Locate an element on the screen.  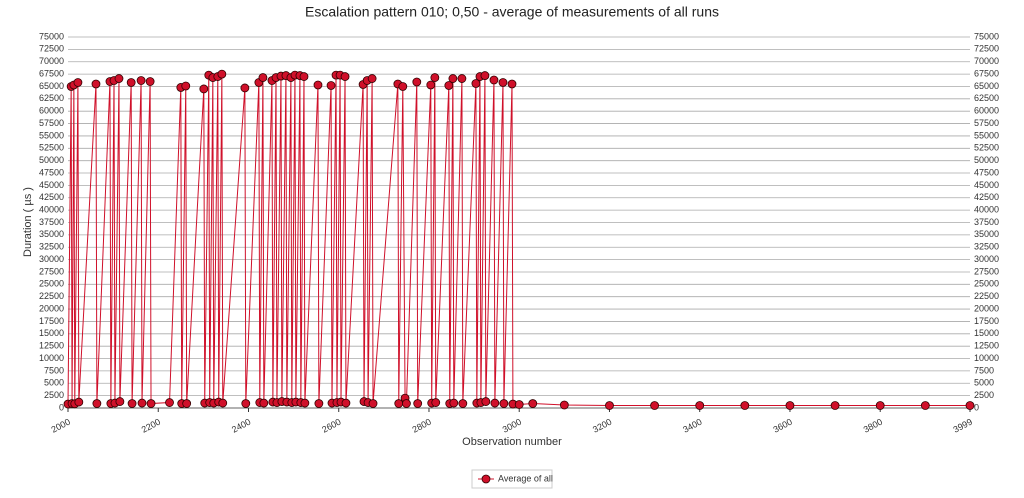
legend-marker is located at coordinates (486, 479).